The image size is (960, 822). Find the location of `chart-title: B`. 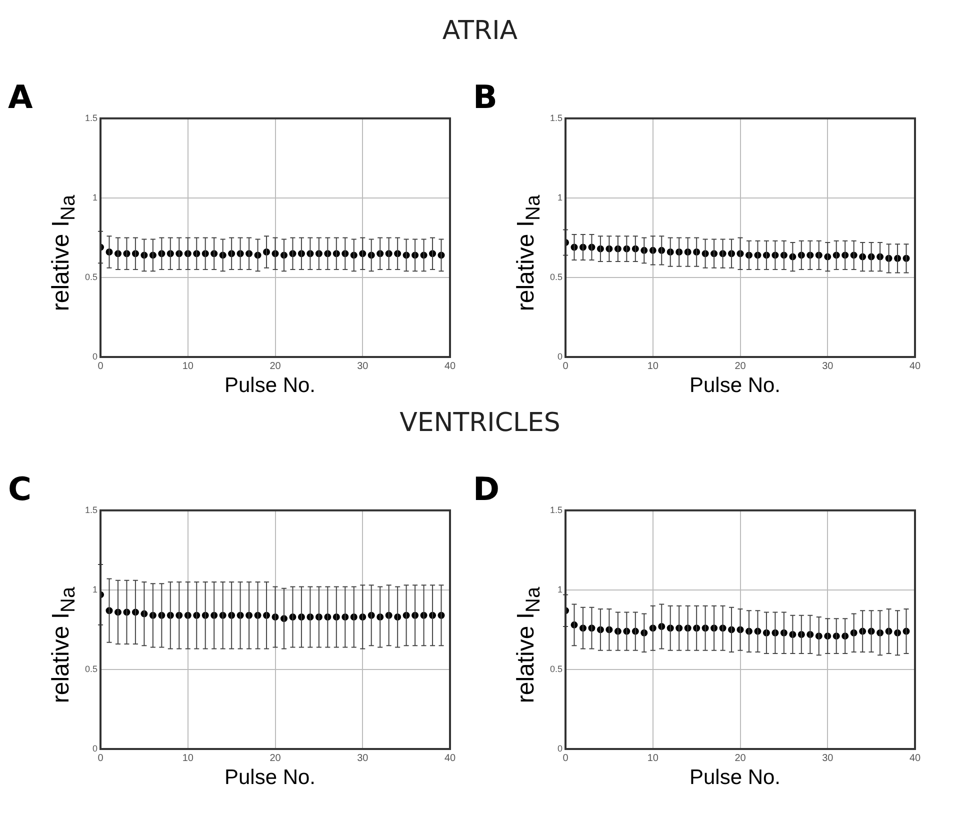

chart-title: B is located at coordinates (485, 97).